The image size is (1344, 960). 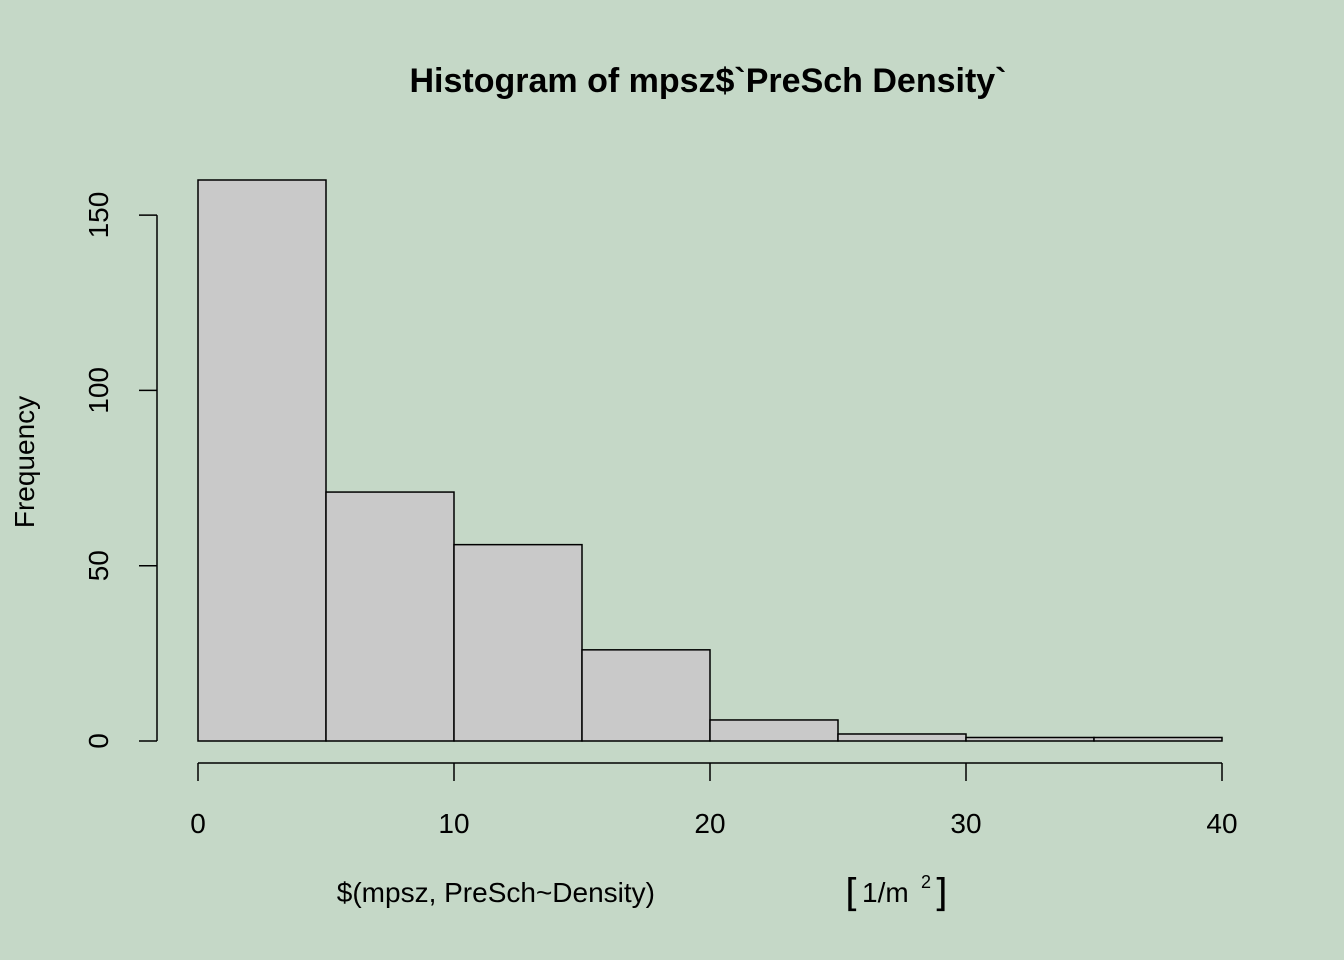 I want to click on x-tick-label: 0, so click(x=198, y=823).